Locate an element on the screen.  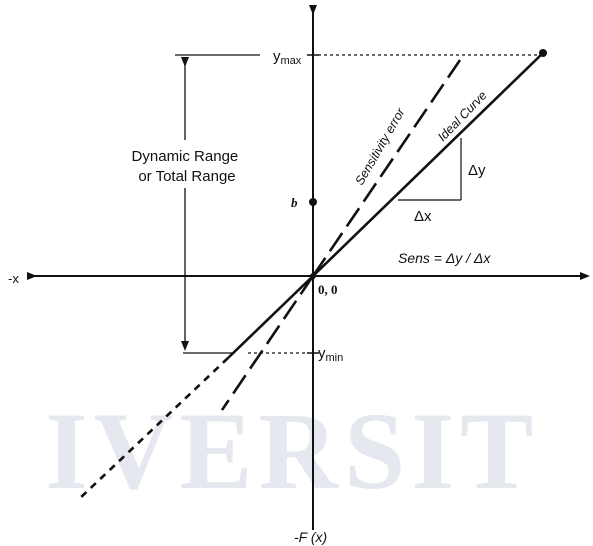
sensitivity-error-lower-line is located at coordinates (267, 343).